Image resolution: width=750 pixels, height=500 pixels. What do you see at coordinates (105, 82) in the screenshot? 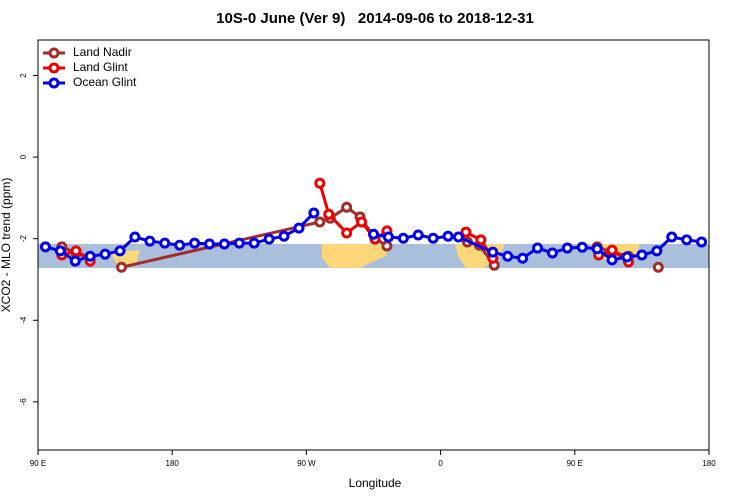
I see `legend-label: Ocean Glint` at bounding box center [105, 82].